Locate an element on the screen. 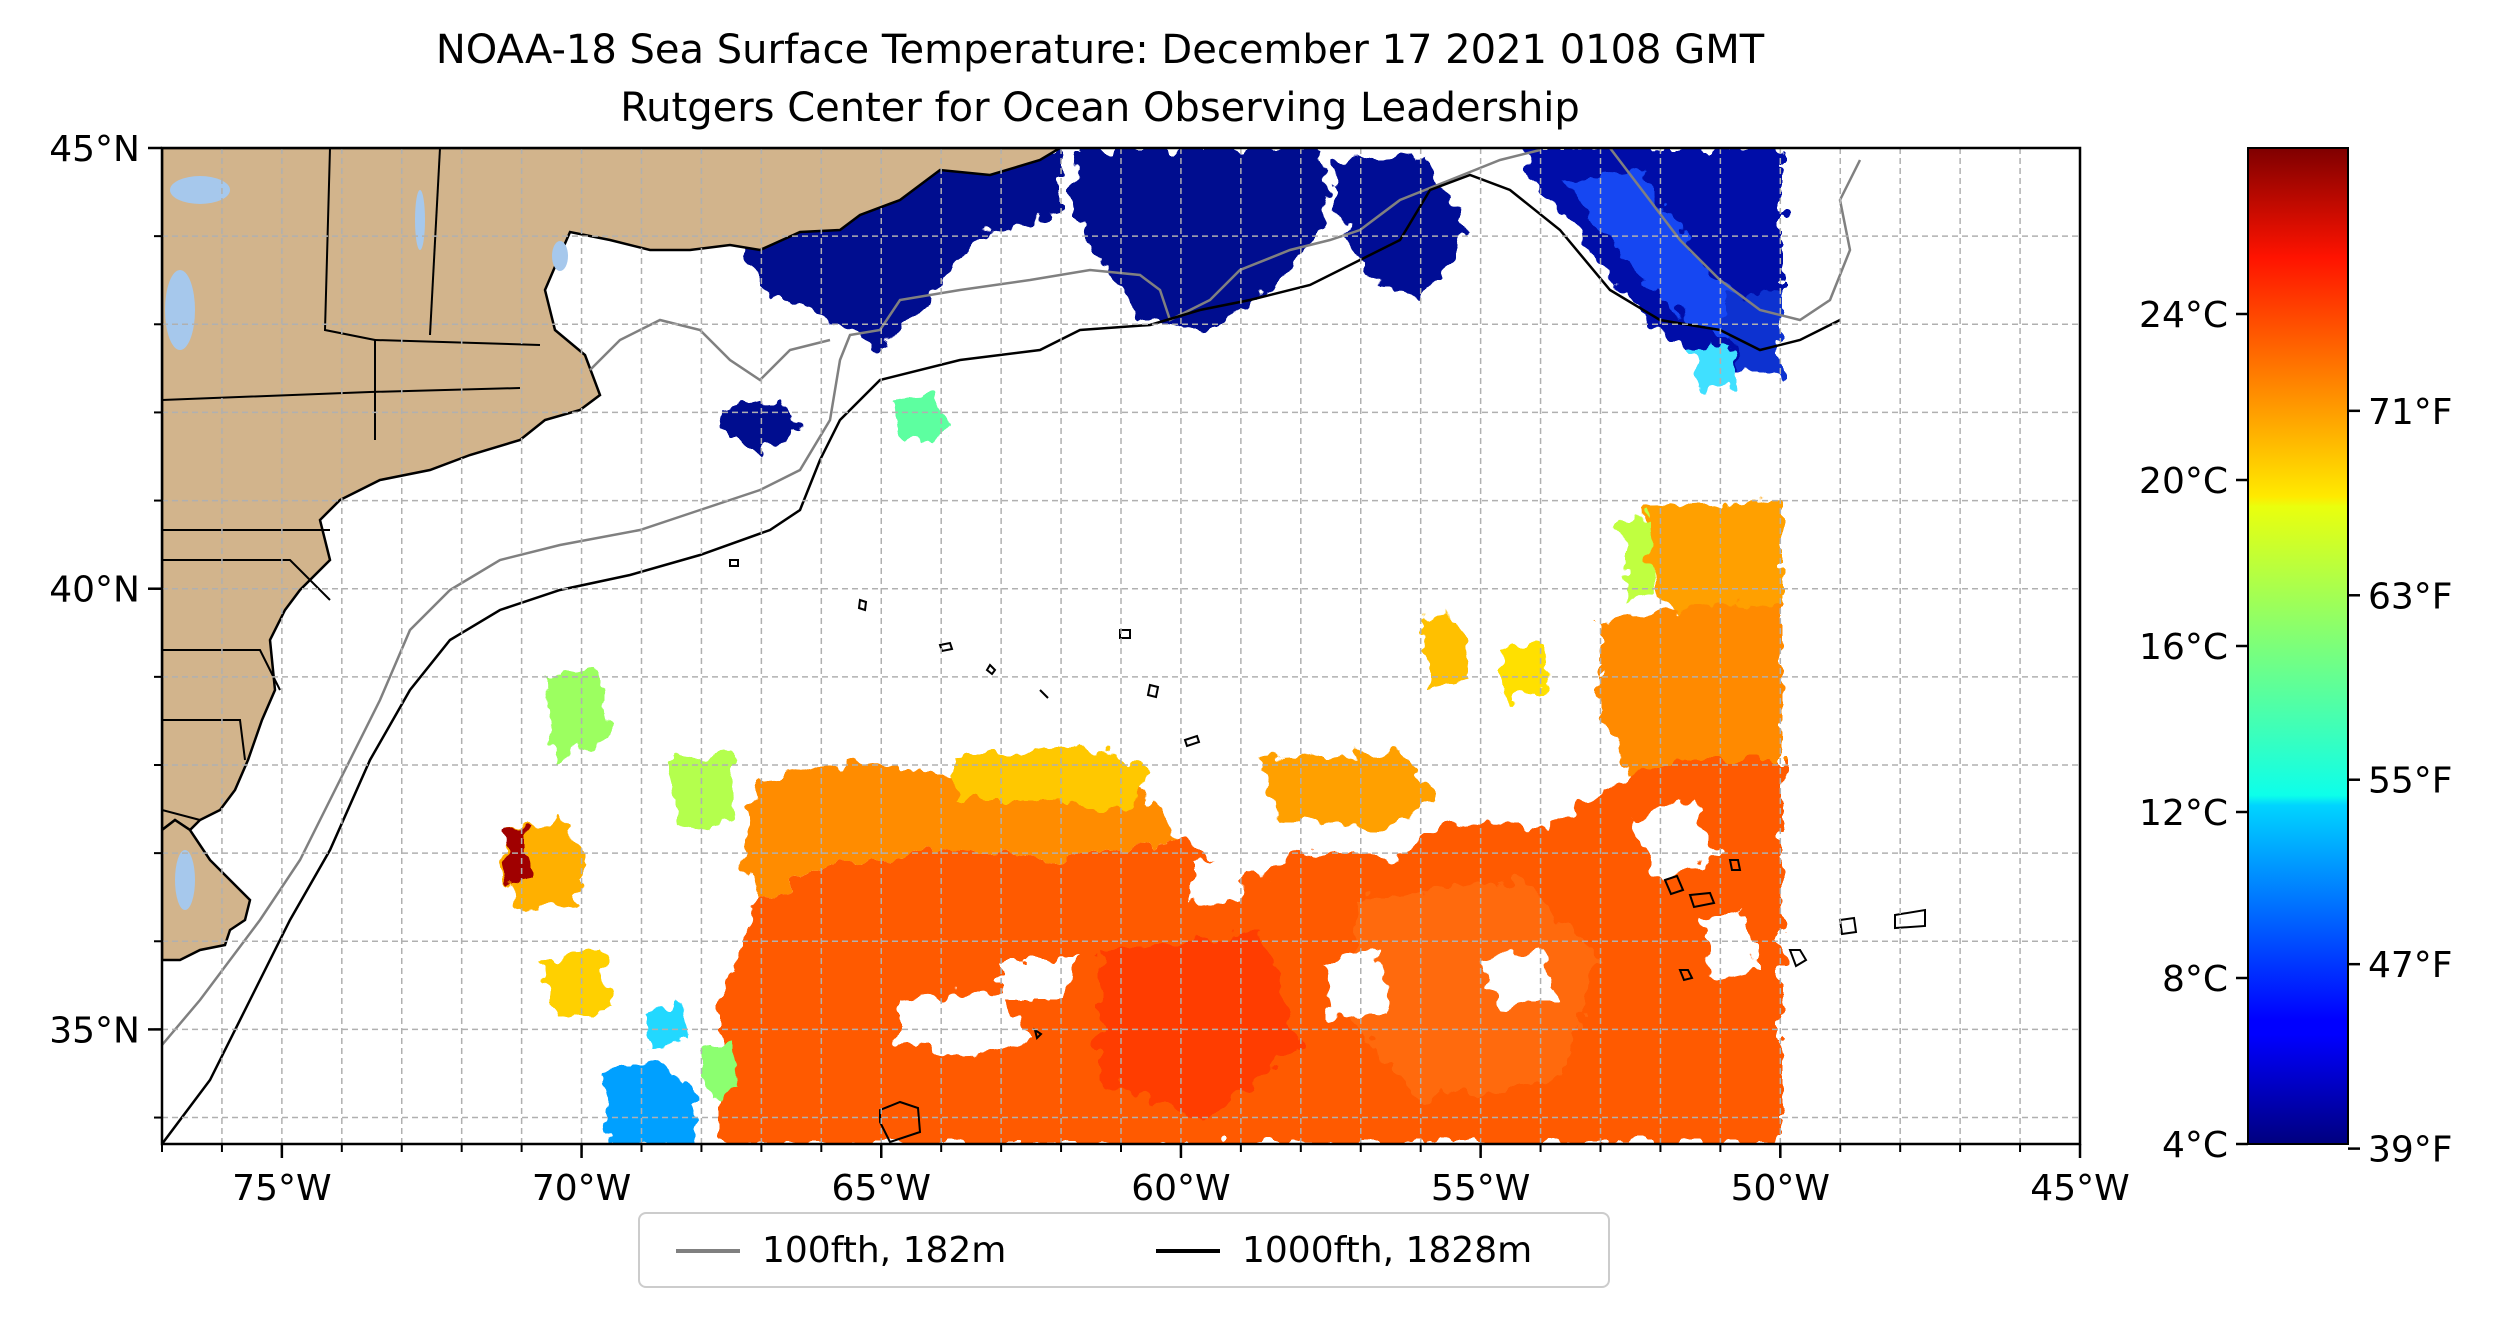  lon-tick-label: 45°W is located at coordinates (2079, 1188).